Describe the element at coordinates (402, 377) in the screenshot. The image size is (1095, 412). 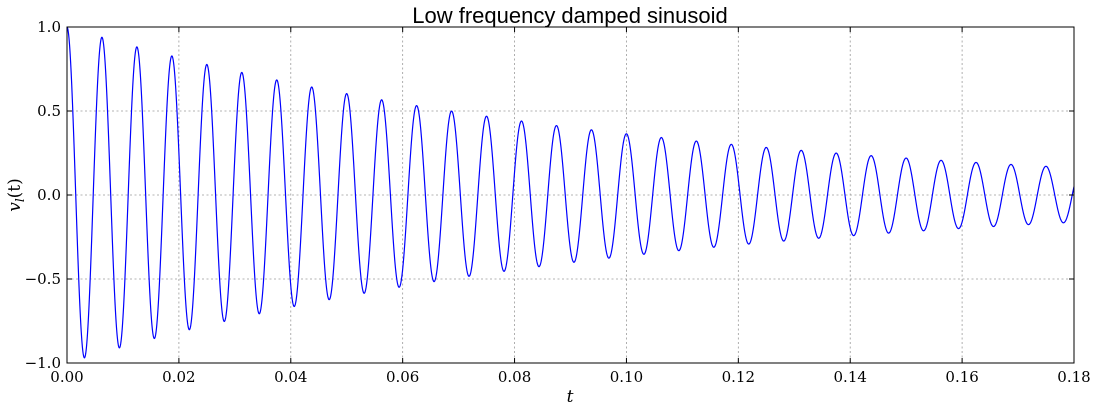
I see `x-tick-label: 0.06` at that location.